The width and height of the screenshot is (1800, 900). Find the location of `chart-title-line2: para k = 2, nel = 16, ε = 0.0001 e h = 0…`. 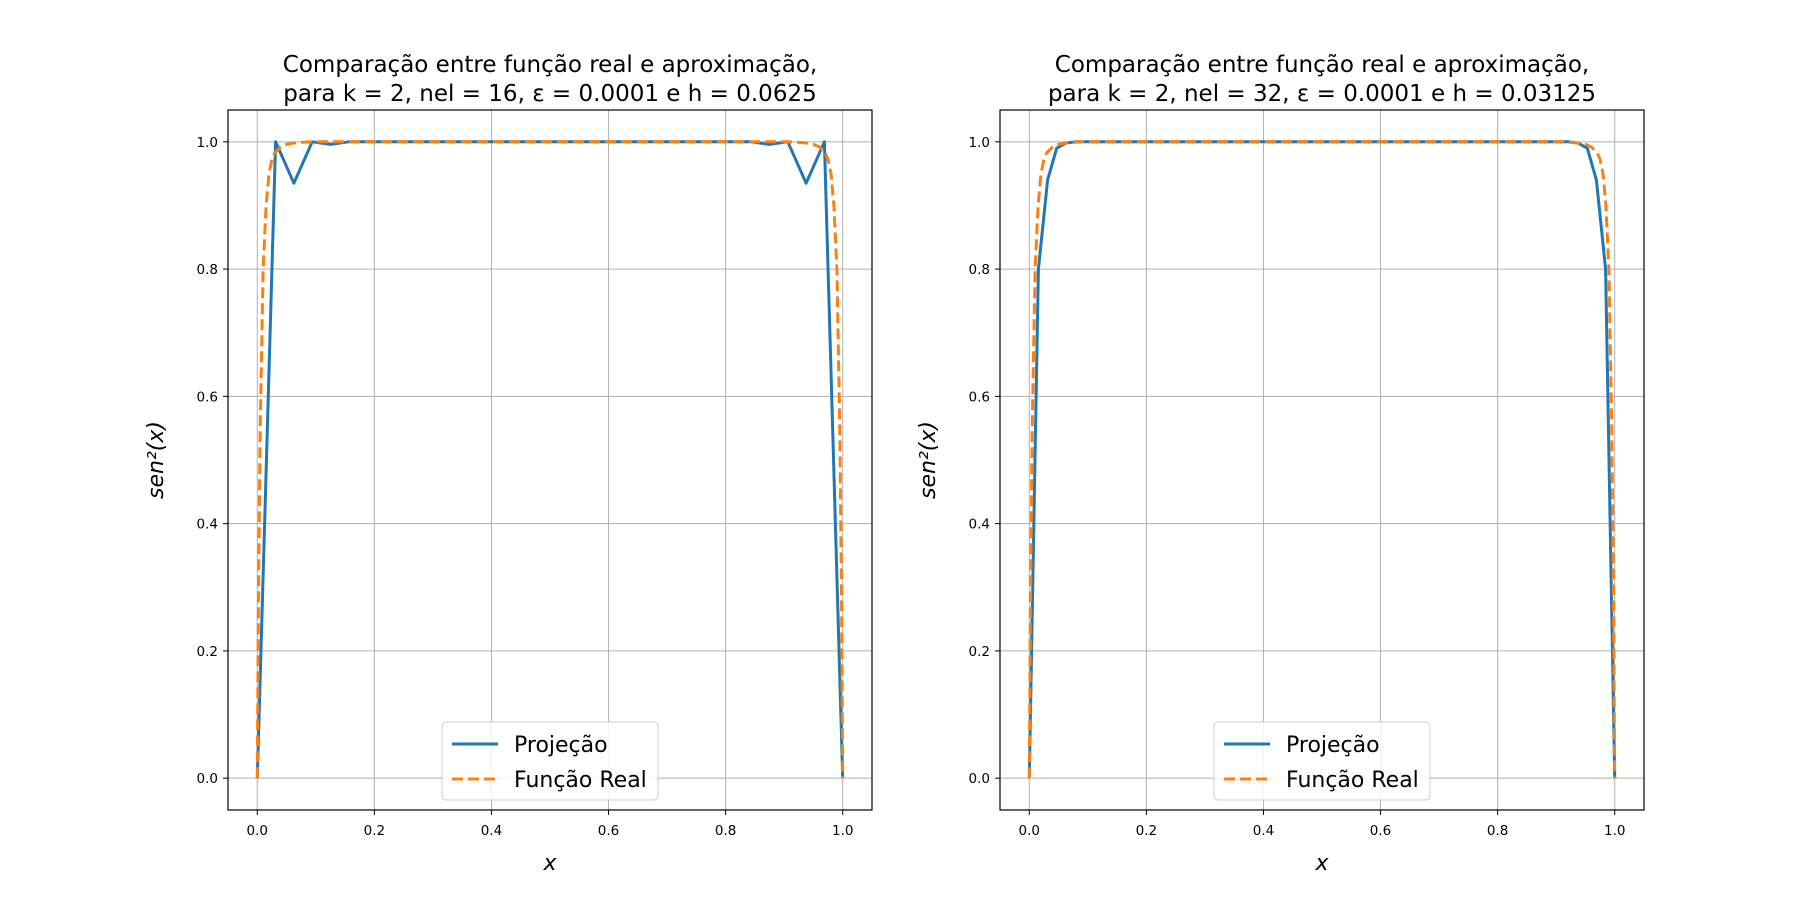

chart-title-line2: para k = 2, nel = 16, ε = 0.0001 e h = 0… is located at coordinates (549, 94).